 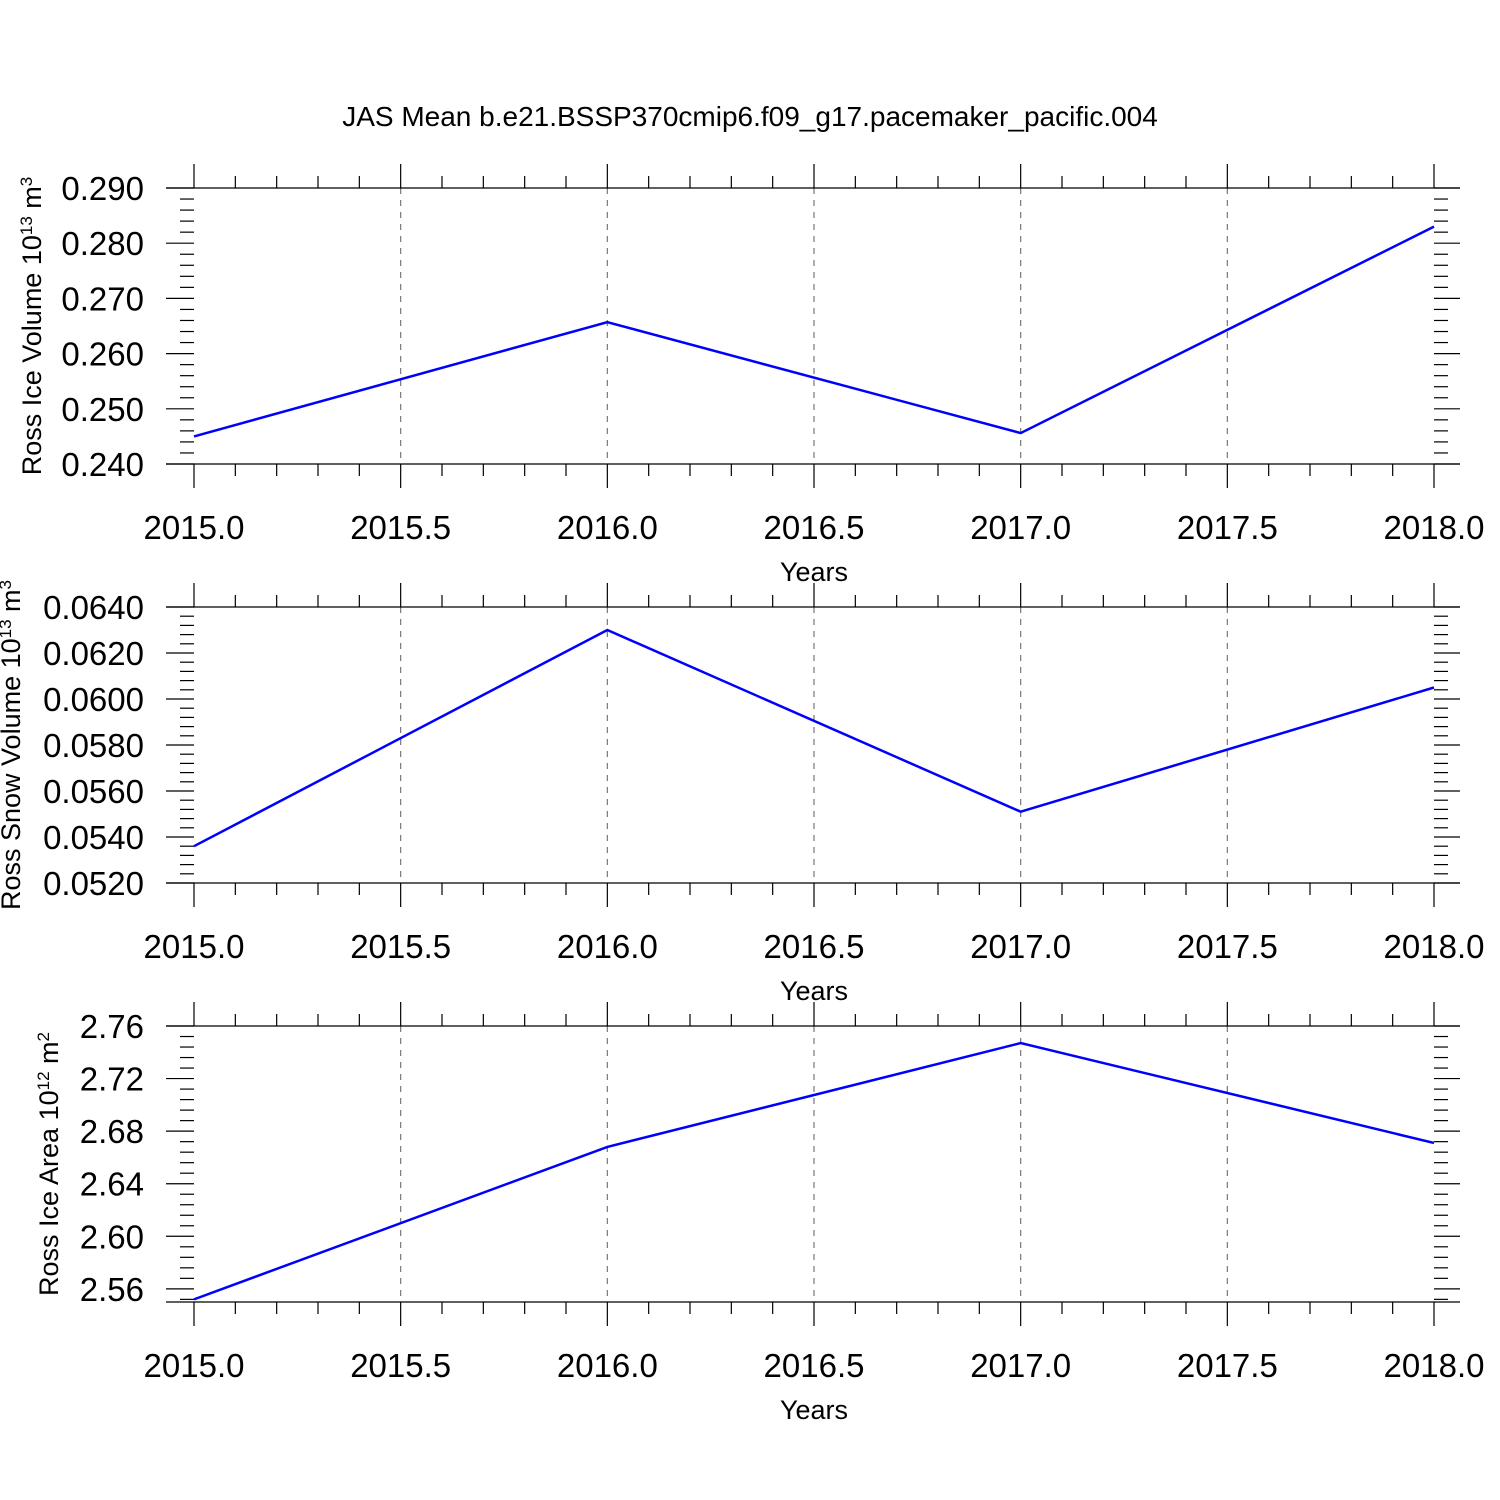 I want to click on y-axis-label: Ross Ice Volume 1013 m3, so click(x=32, y=326).